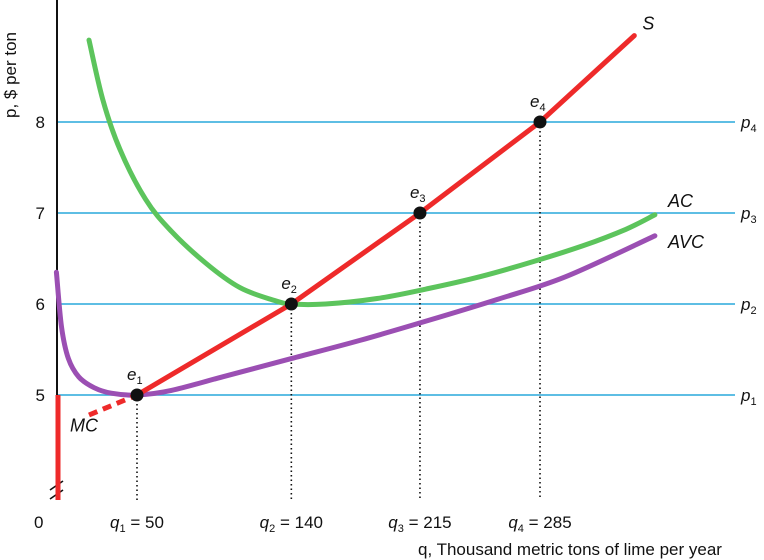  What do you see at coordinates (745, 395) in the screenshot?
I see `price-label-p1-main: p` at bounding box center [745, 395].